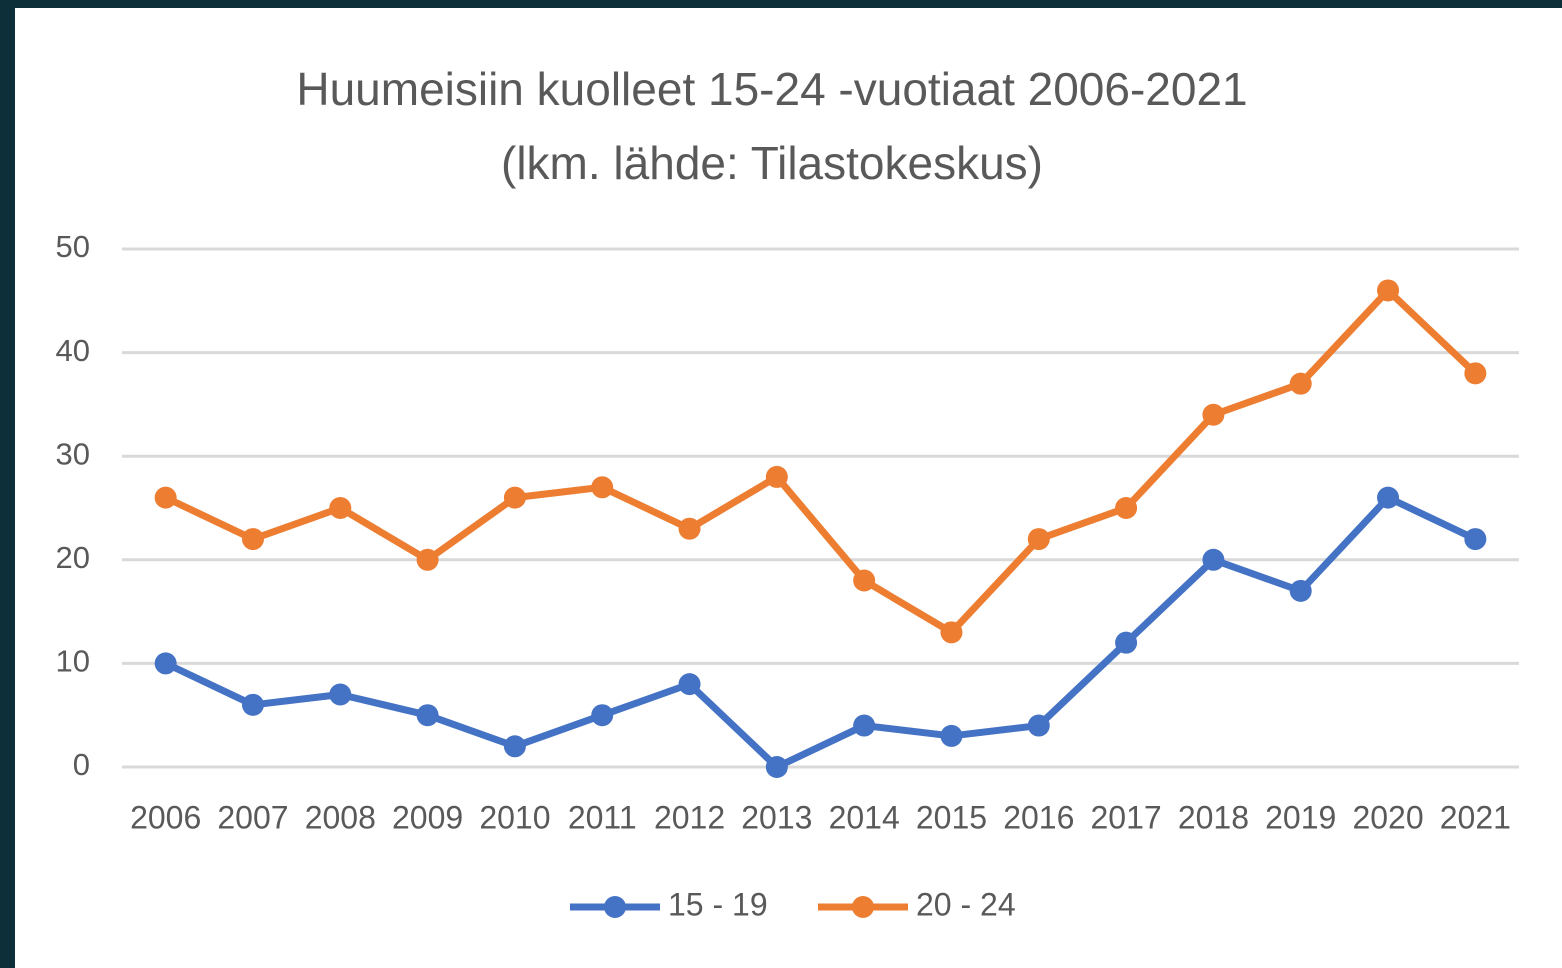  Describe the element at coordinates (514, 817) in the screenshot. I see `x-tick-label: 2010` at that location.